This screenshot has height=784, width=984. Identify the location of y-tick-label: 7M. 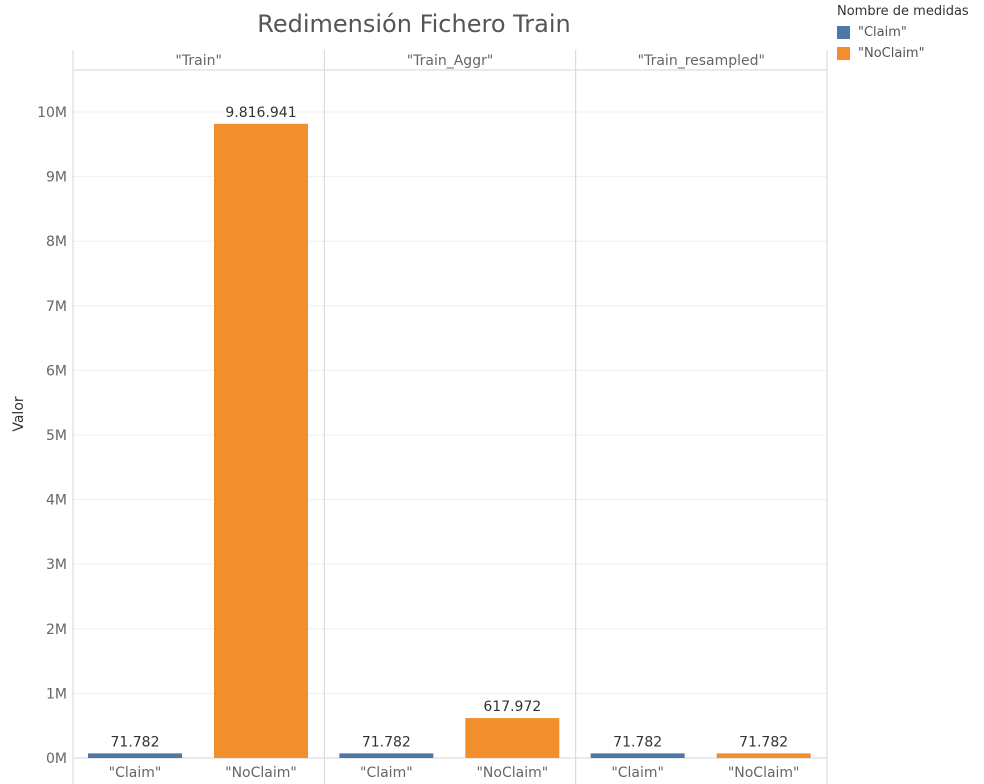
(56, 307).